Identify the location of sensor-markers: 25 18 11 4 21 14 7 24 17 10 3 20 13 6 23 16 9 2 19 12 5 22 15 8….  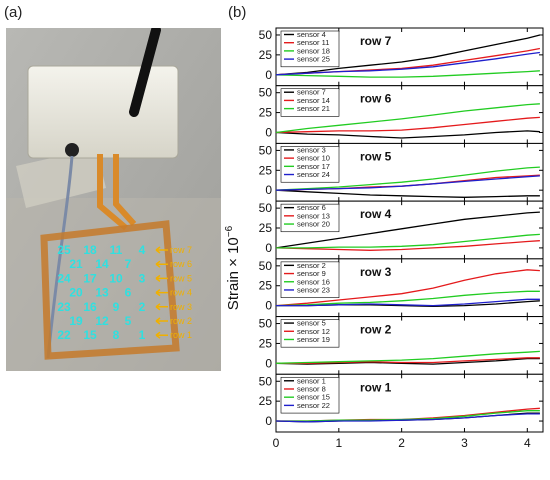
(101, 292).